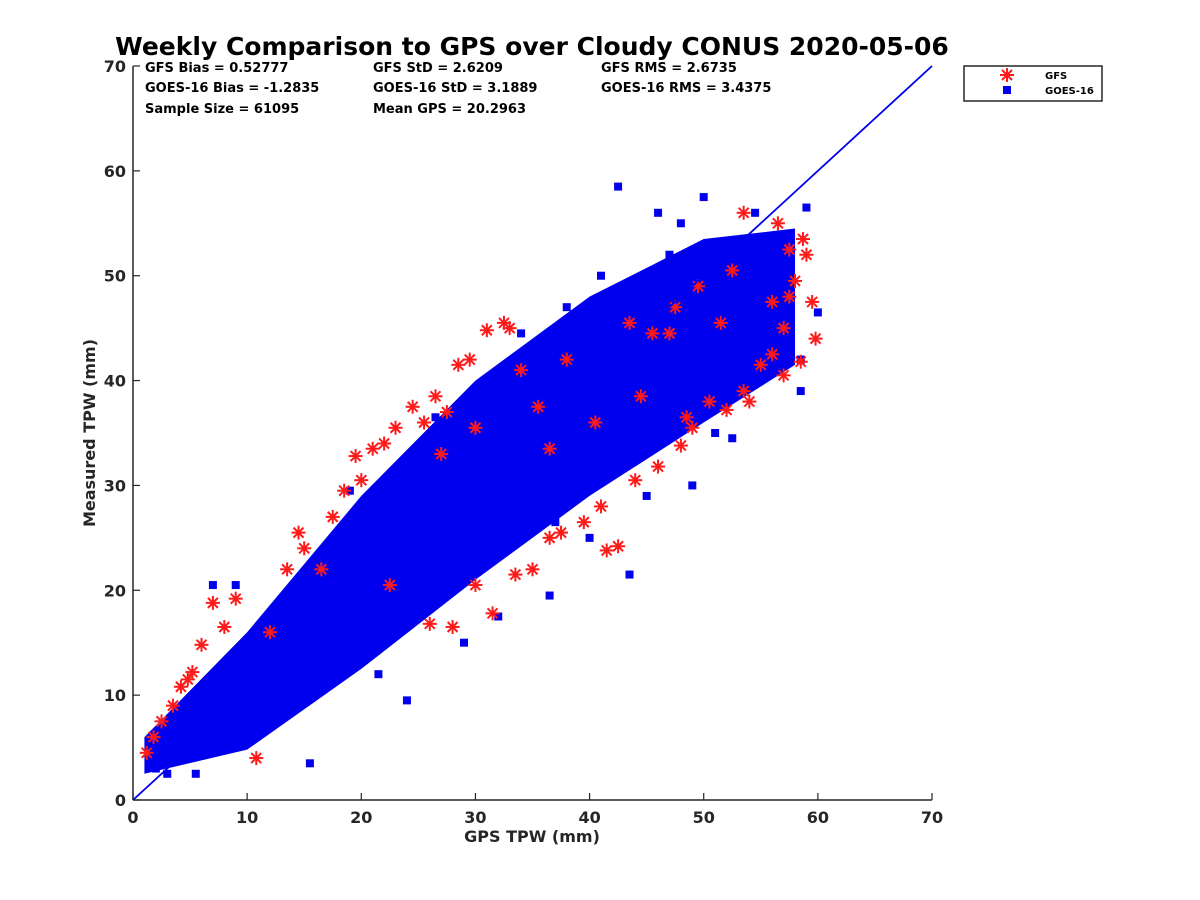 Image resolution: width=1200 pixels, height=900 pixels. I want to click on y-tick-label: 0, so click(120, 800).